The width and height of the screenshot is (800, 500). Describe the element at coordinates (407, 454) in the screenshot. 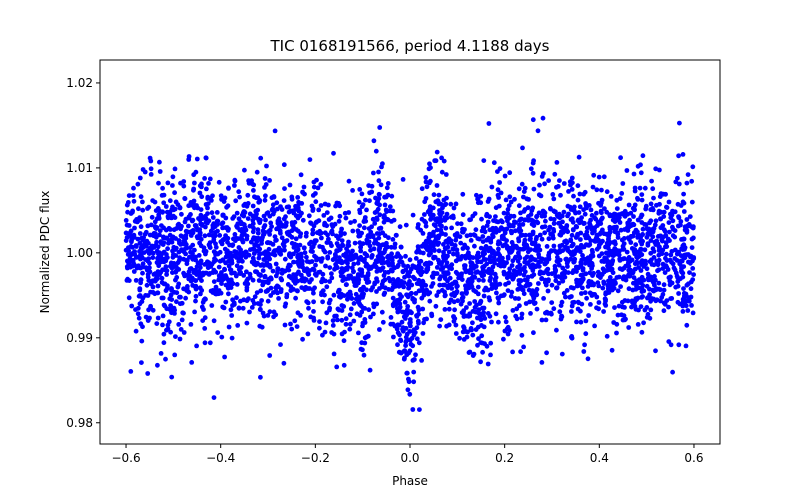

I see `x-axis: −0.6 −0.4 −0.2 0.0 0.2 0.4 0.6` at that location.